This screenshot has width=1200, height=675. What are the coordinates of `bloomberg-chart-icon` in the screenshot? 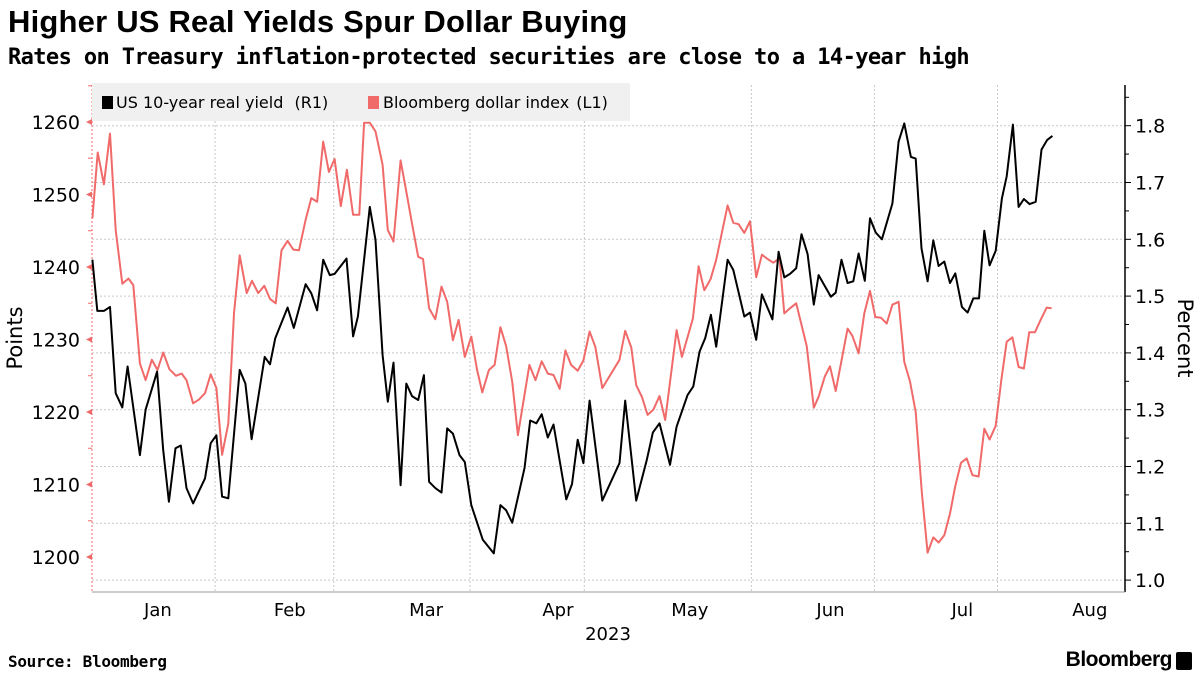 It's located at (1184, 661).